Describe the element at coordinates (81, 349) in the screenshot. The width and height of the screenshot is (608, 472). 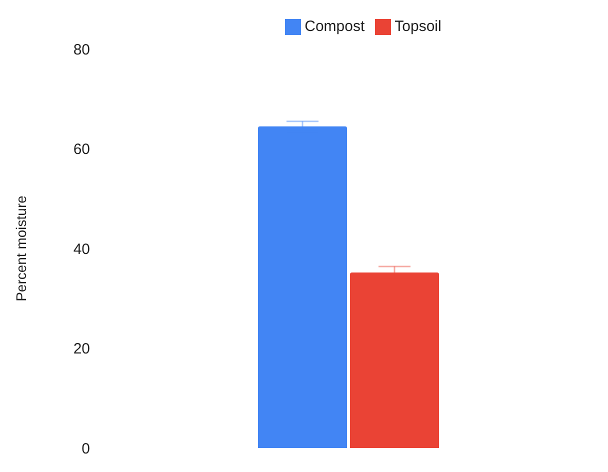
I see `y-tick-label: 20` at that location.